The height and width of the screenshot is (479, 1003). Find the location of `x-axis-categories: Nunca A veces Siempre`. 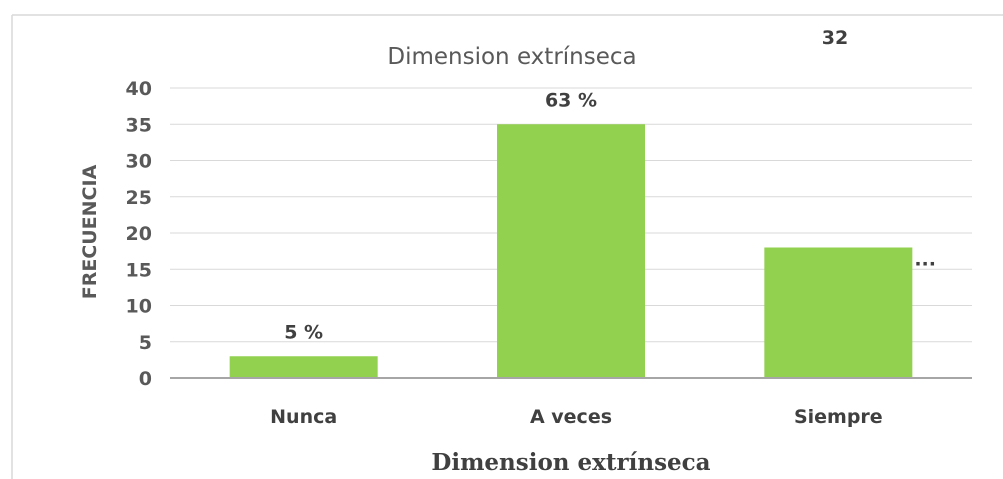

x-axis-categories: Nunca A veces Siempre is located at coordinates (576, 417).